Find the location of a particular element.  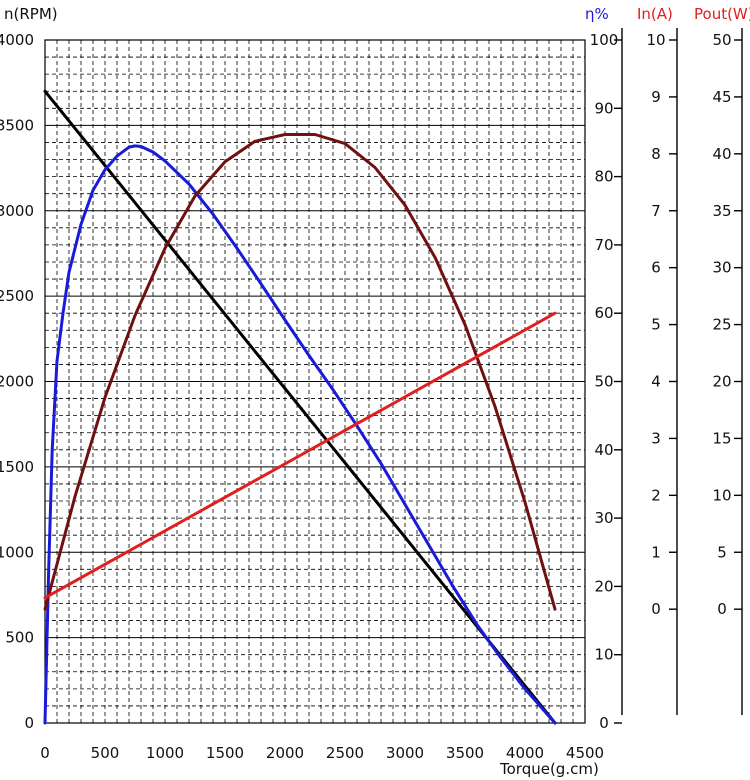

speed-tick-label: 3500 is located at coordinates (17, 125).